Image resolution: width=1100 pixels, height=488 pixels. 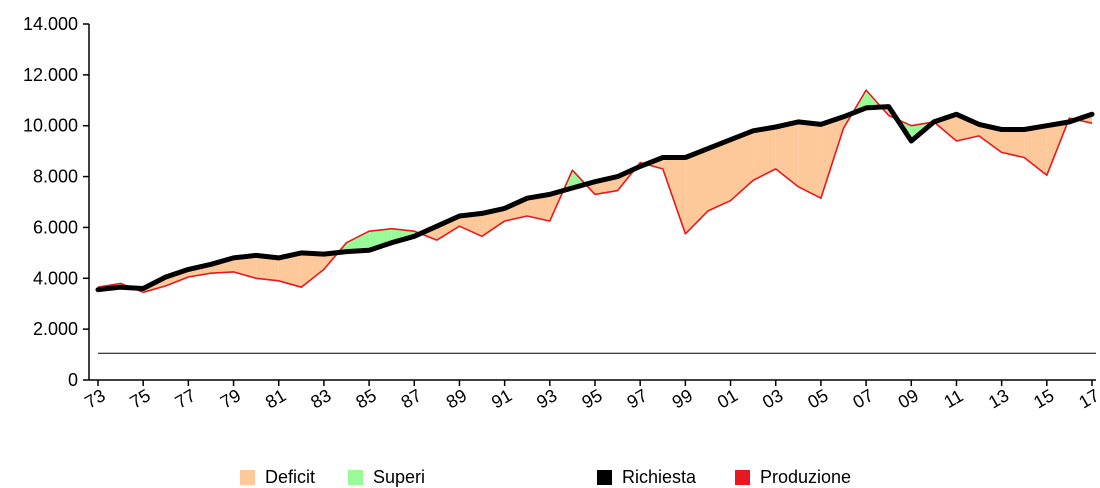 What do you see at coordinates (637, 398) in the screenshot?
I see `x-tick-label: 97` at bounding box center [637, 398].